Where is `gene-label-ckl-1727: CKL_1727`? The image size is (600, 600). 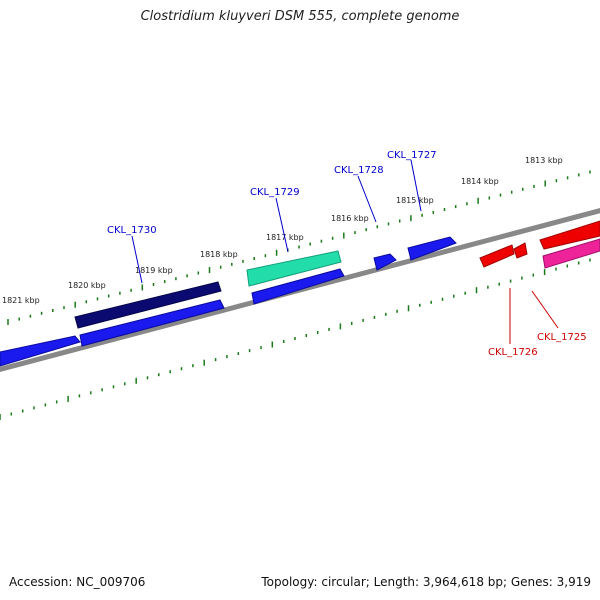
gene-label-ckl-1727: CKL_1727 is located at coordinates (412, 155).